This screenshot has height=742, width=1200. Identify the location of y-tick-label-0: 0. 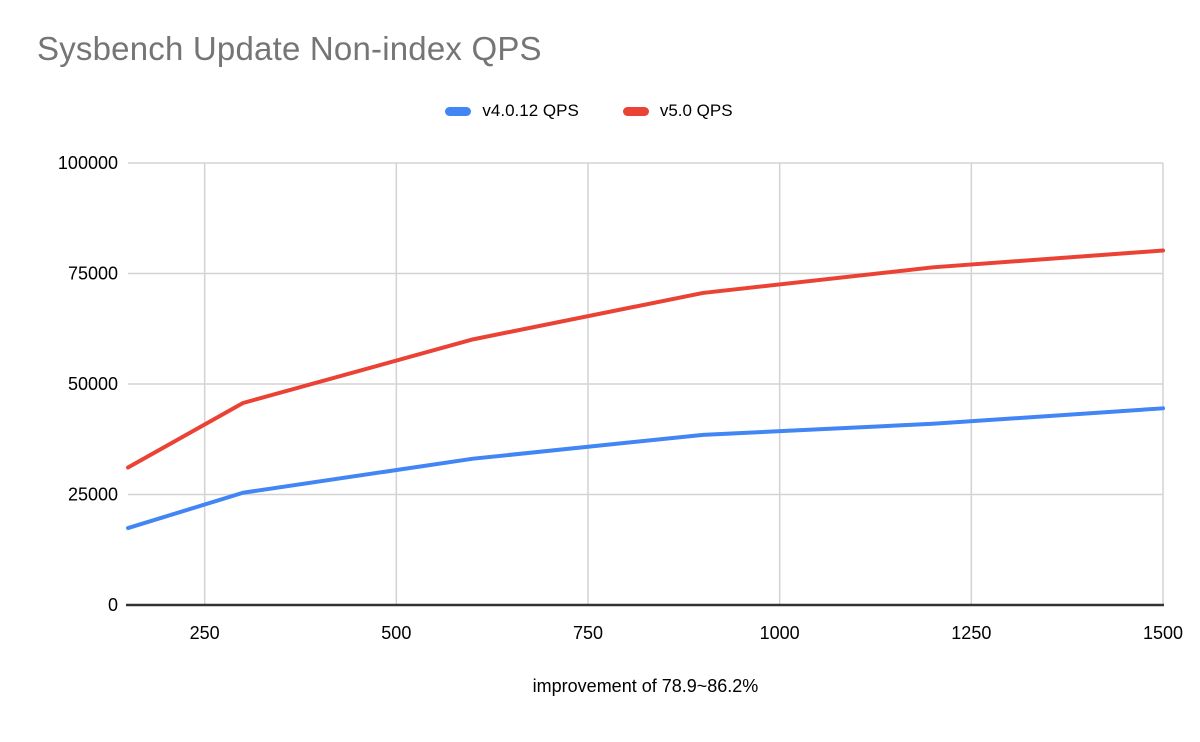
(113, 605).